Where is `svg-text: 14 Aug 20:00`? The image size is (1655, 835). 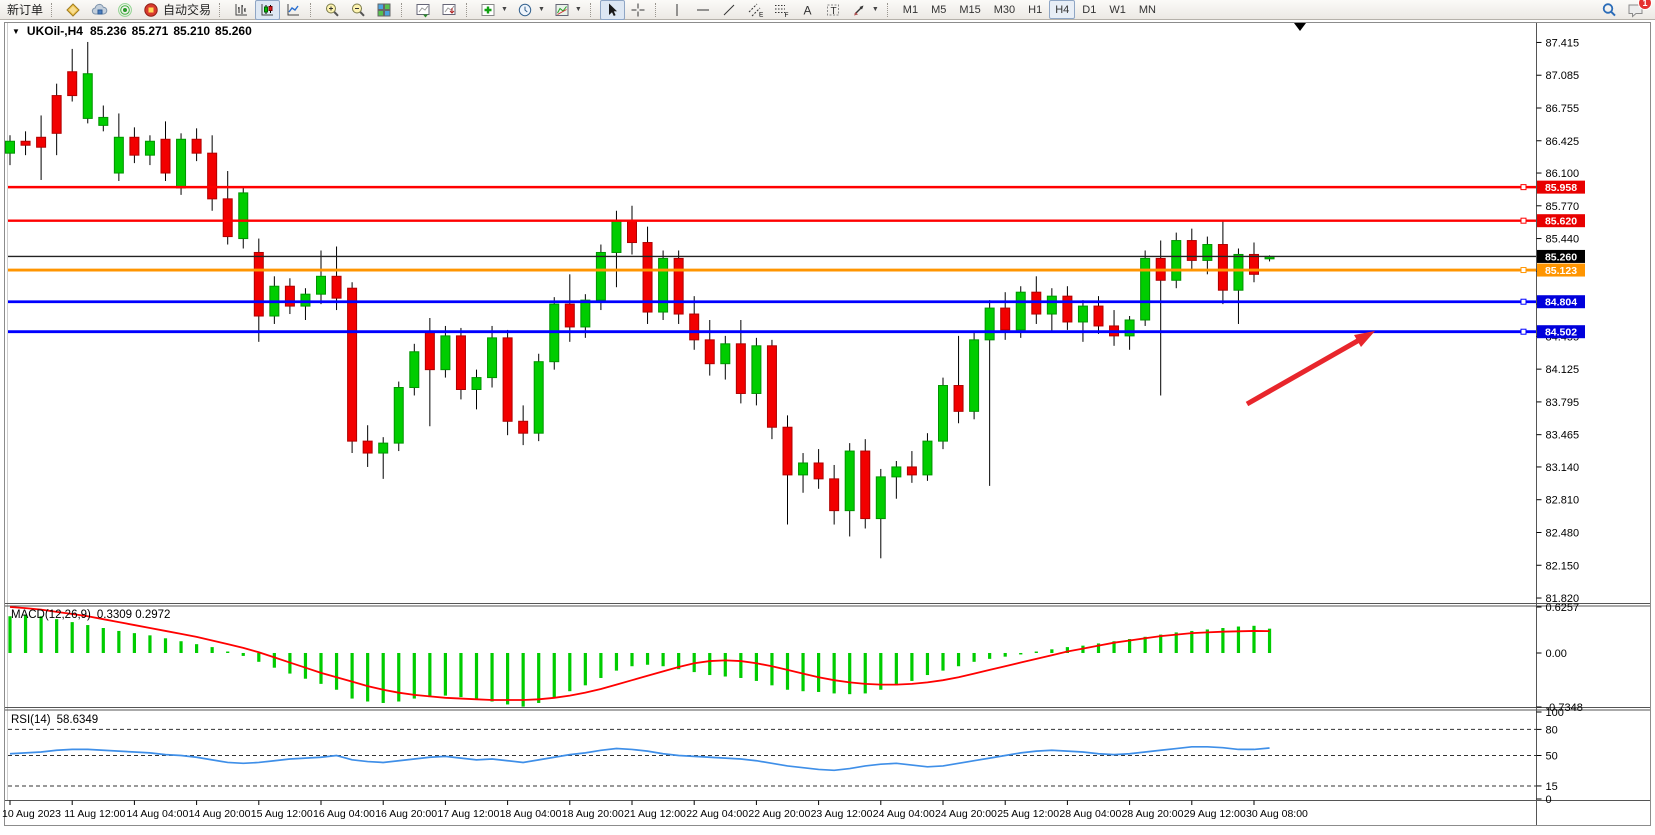
svg-text: 14 Aug 20:00 is located at coordinates (220, 814).